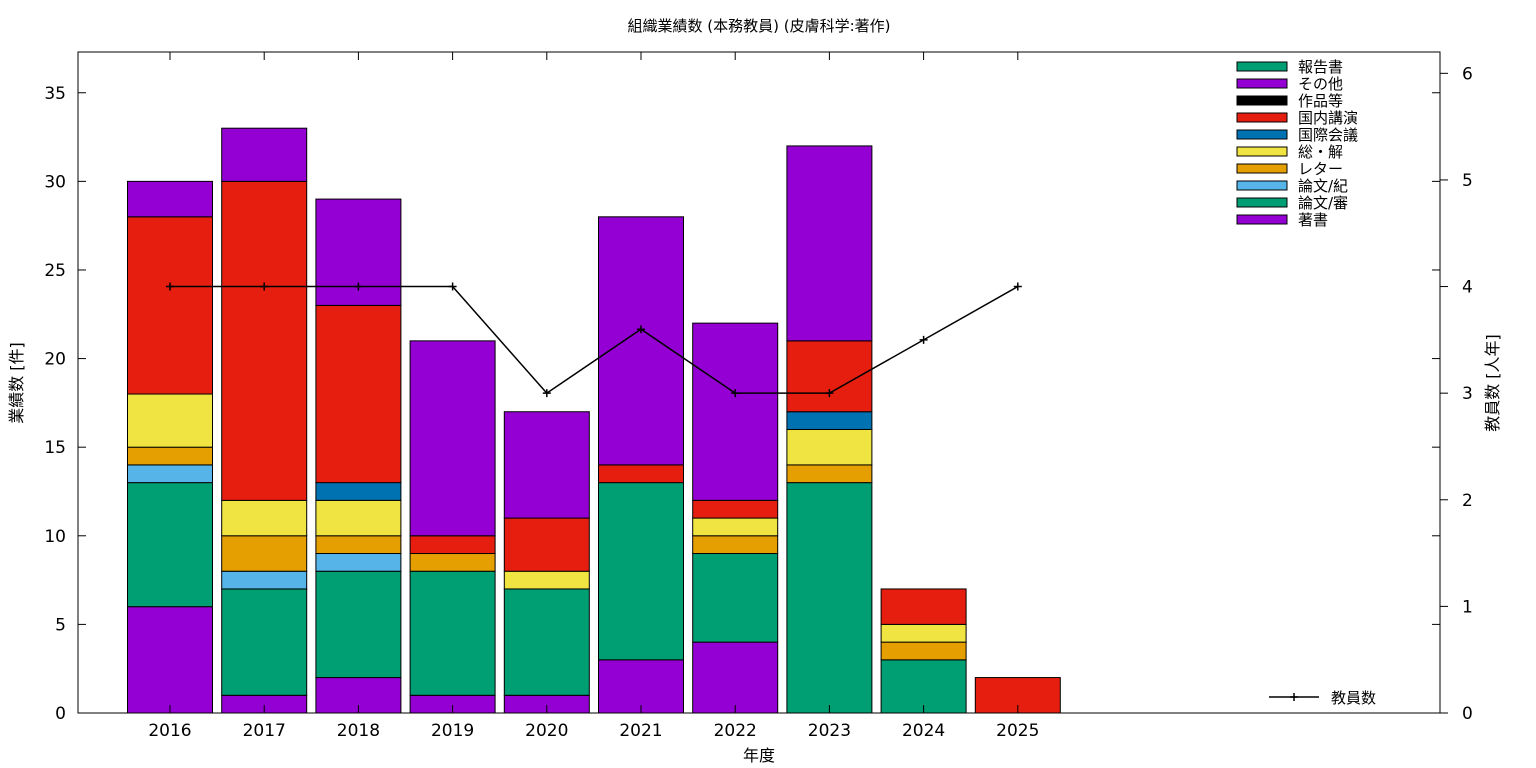  I want to click on x-tick-label: 2019, so click(452, 731).